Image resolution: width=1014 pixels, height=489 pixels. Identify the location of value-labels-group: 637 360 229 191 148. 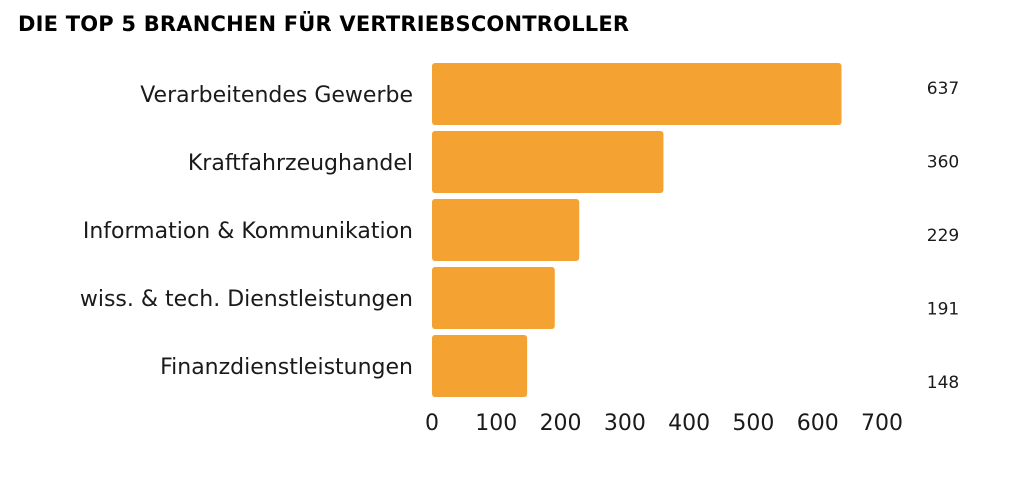
(943, 236).